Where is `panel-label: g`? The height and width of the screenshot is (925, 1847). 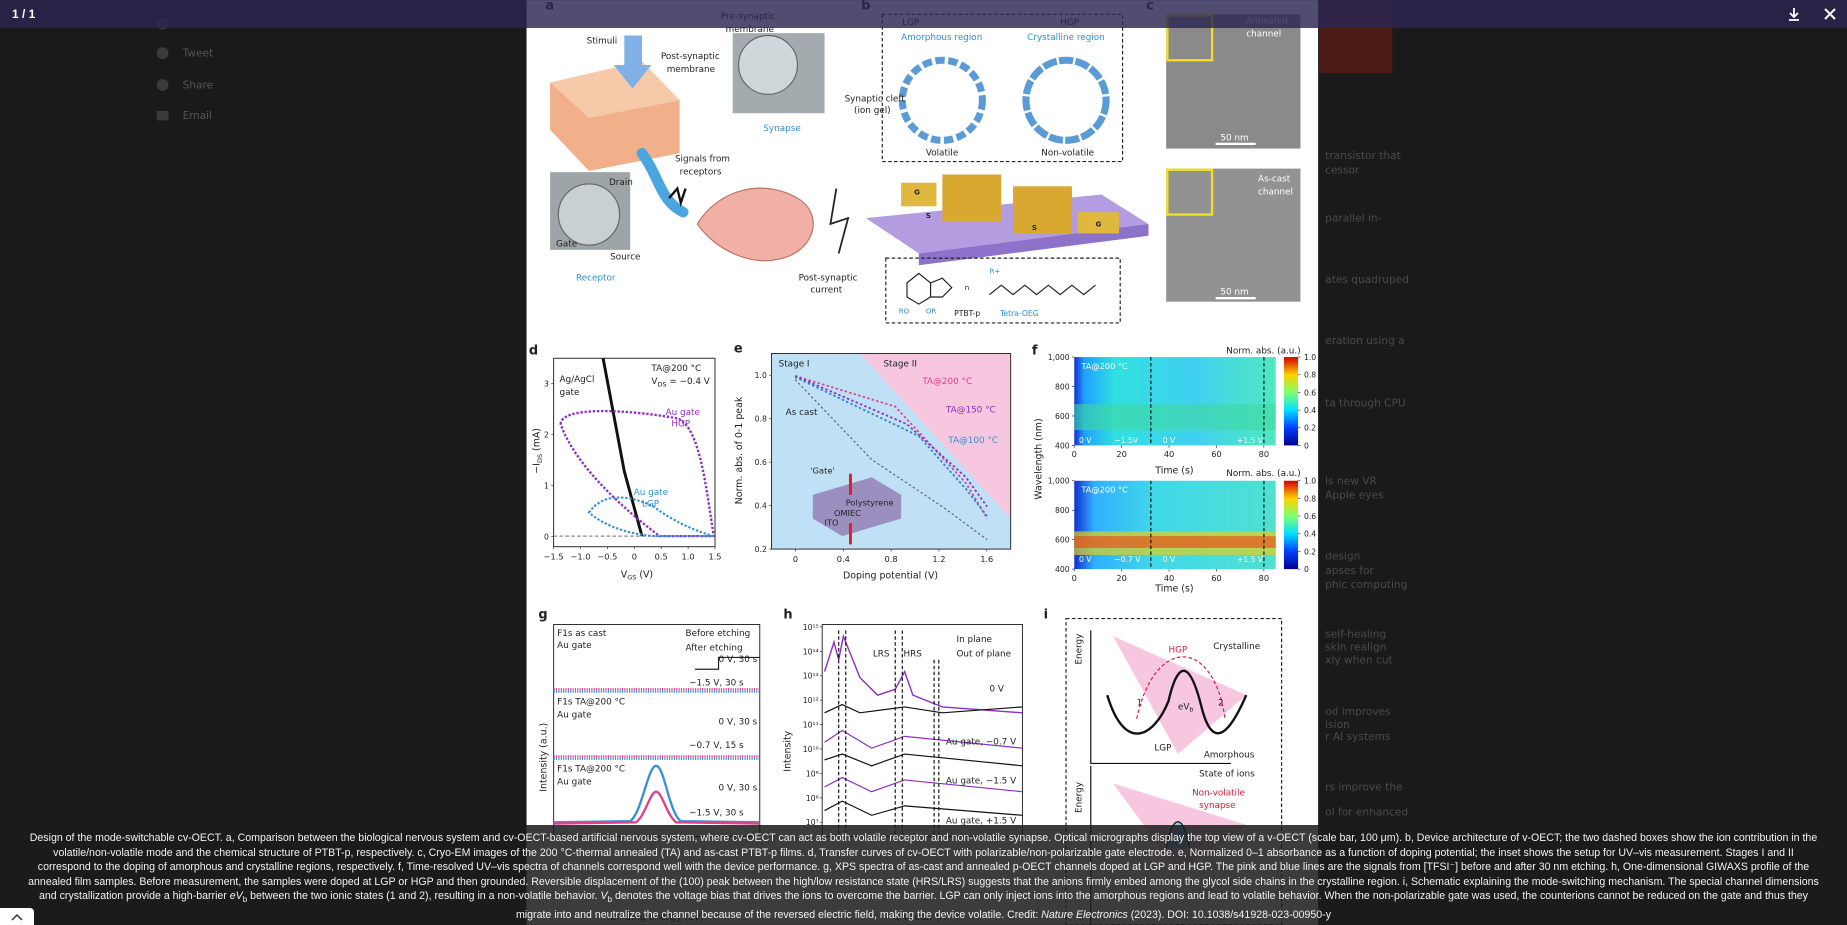 panel-label: g is located at coordinates (542, 615).